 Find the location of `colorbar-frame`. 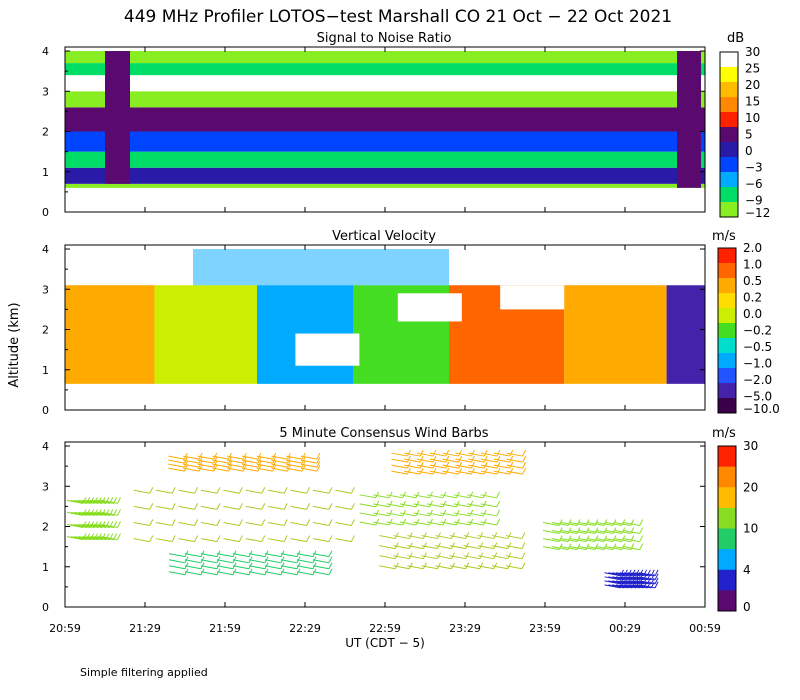

colorbar-frame is located at coordinates (727, 528).